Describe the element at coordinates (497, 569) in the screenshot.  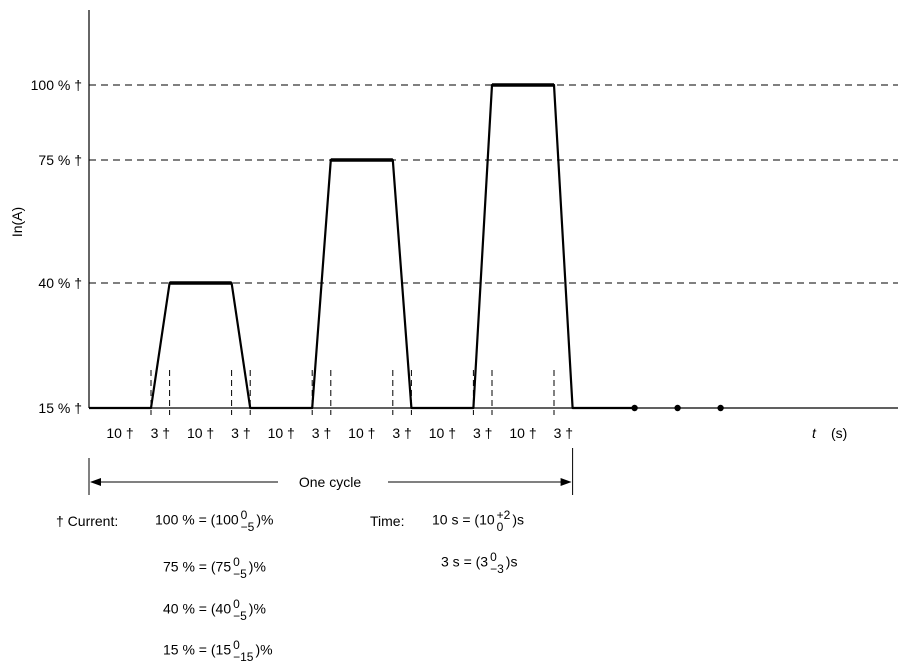
I see `tolerance-lower: −3` at that location.